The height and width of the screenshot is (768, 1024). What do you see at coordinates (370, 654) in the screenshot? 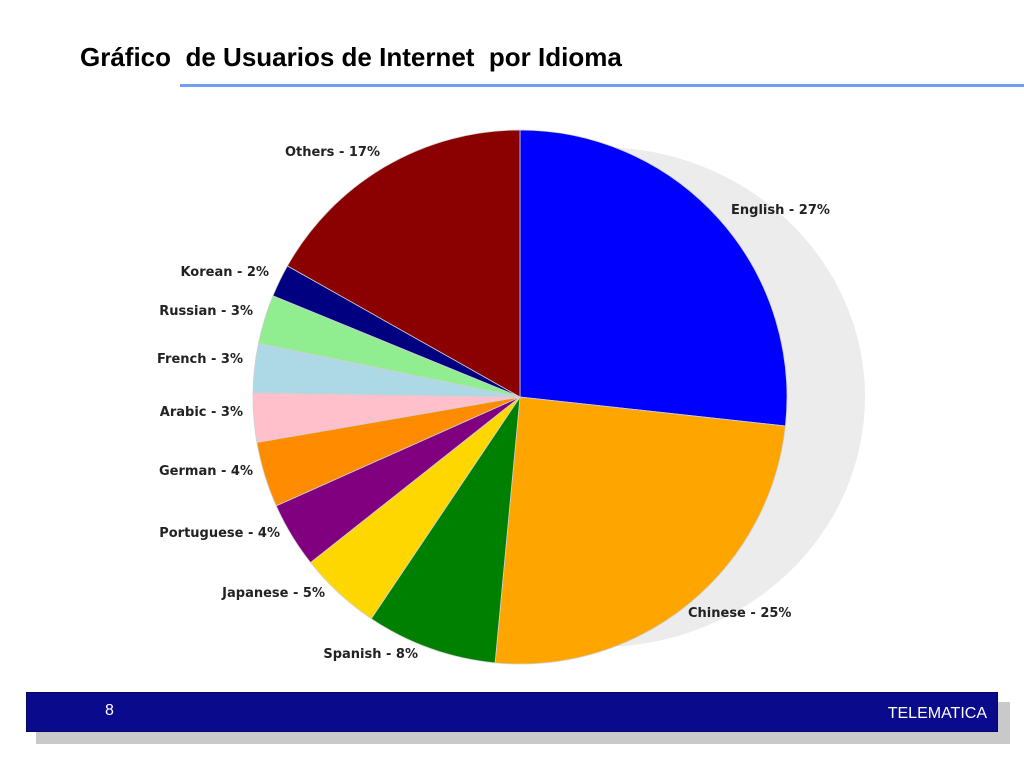
I see `slice-label-spanish: Spanish - 8%` at bounding box center [370, 654].